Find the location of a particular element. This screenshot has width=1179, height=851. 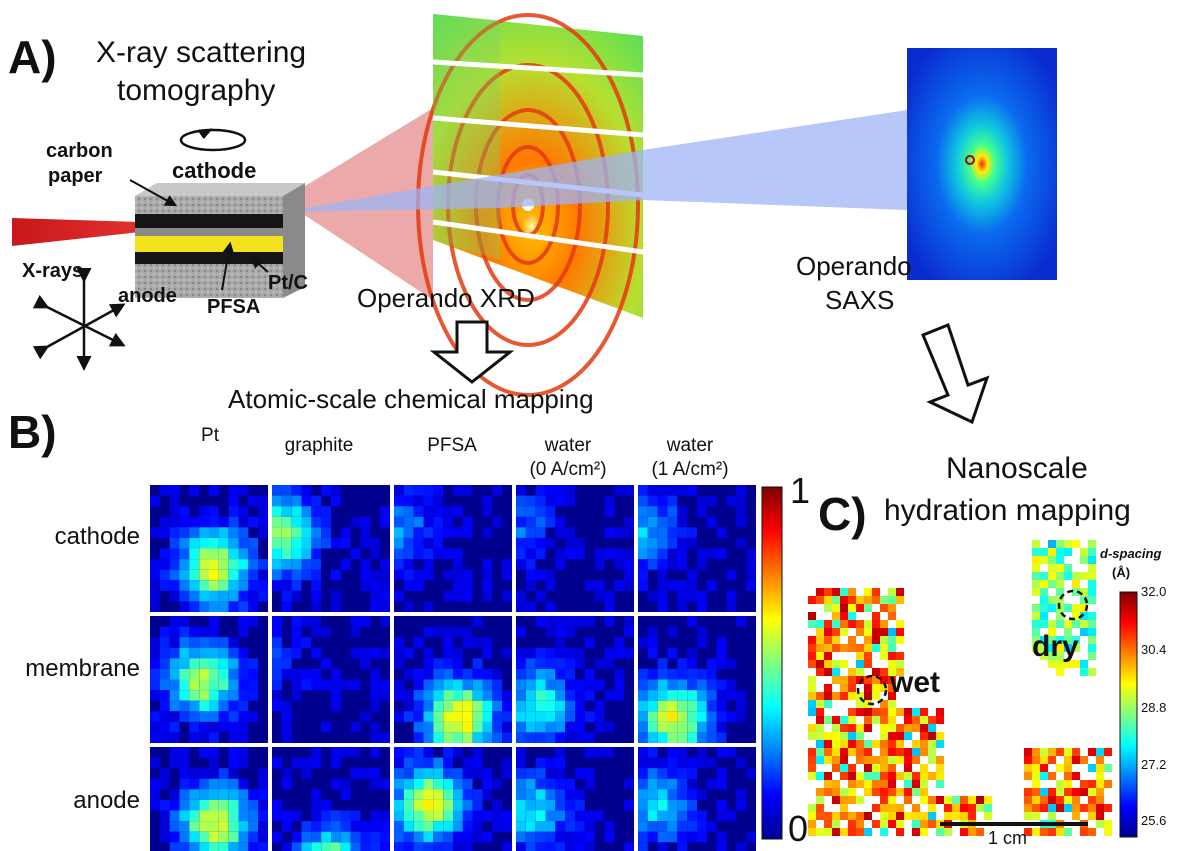

pfsa-label: PFSA is located at coordinates (234, 307).